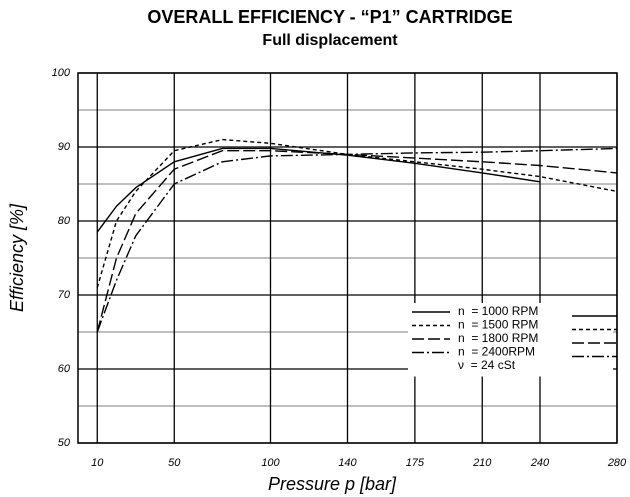 Image resolution: width=630 pixels, height=497 pixels. What do you see at coordinates (64, 369) in the screenshot?
I see `y-tick-label: 60` at bounding box center [64, 369].